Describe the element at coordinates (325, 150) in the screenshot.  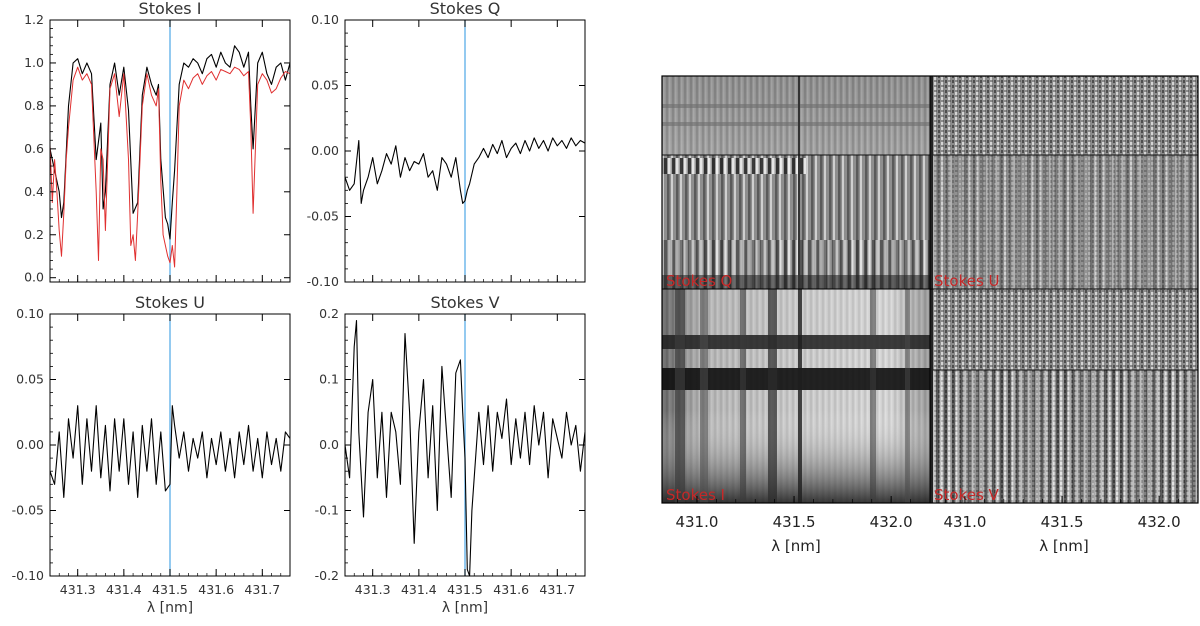
I see `chart1-ytick-label: 0.00` at that location.